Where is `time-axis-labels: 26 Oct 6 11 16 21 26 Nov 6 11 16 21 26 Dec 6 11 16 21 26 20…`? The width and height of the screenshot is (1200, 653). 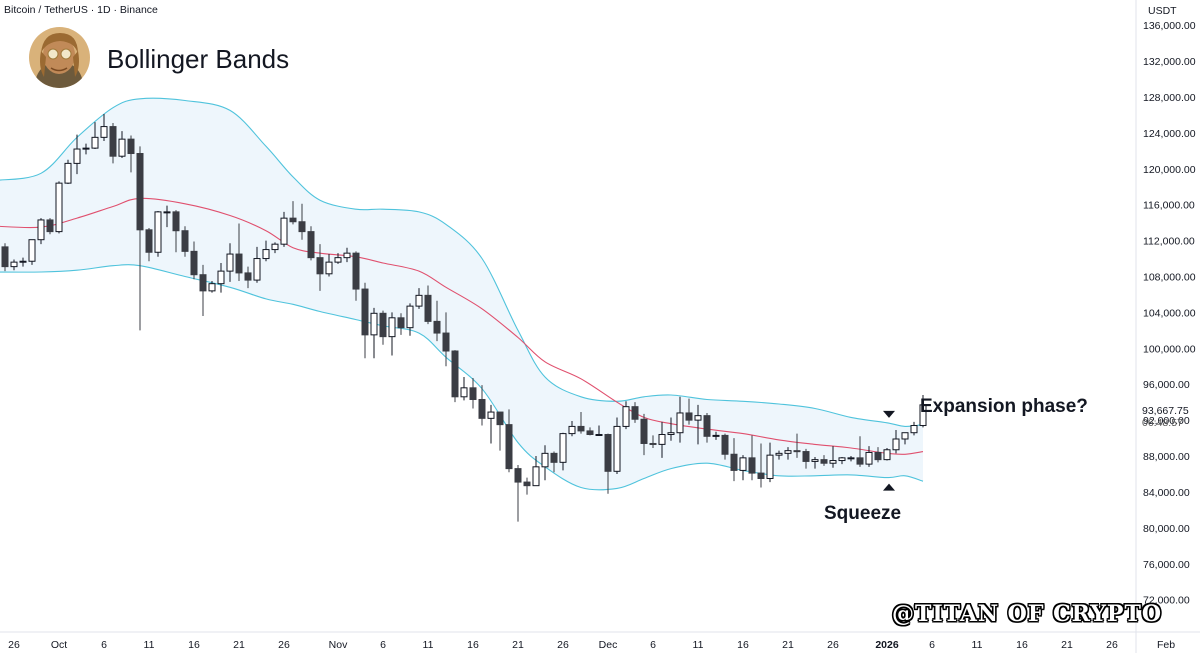
time-axis-labels: 26 Oct 6 11 16 21 26 Nov 6 11 16 21 26 Dec 6 11 16 21 26 20… is located at coordinates (591, 645).